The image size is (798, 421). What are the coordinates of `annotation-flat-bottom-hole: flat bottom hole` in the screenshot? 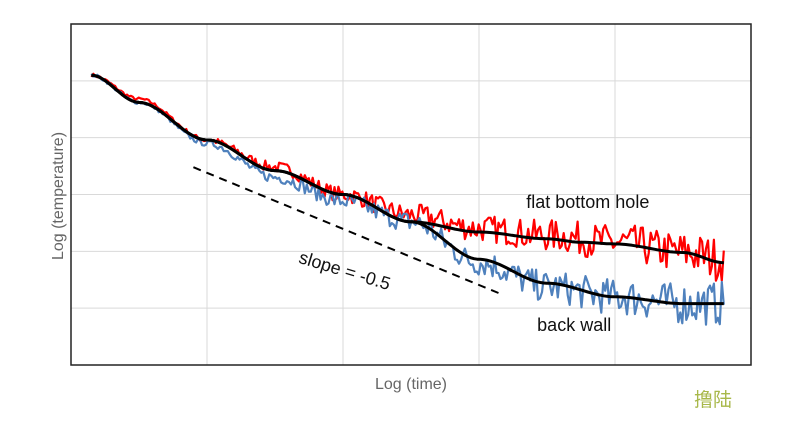 It's located at (587, 202).